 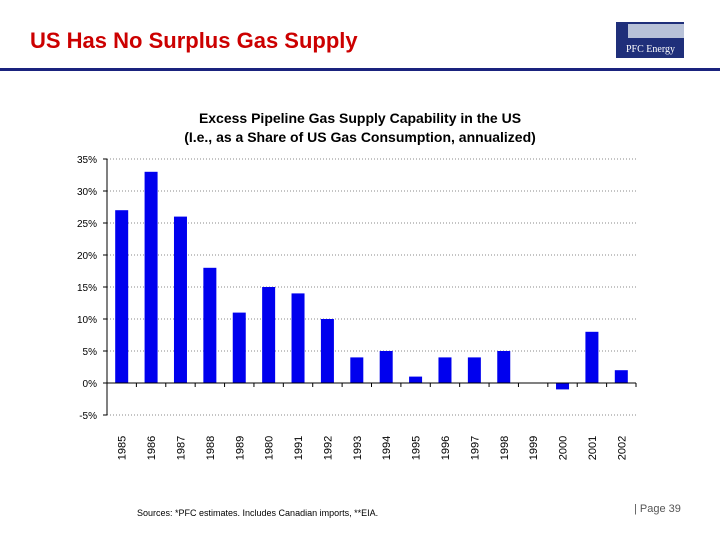 What do you see at coordinates (123, 448) in the screenshot?
I see `x-tick-label: 1985` at bounding box center [123, 448].